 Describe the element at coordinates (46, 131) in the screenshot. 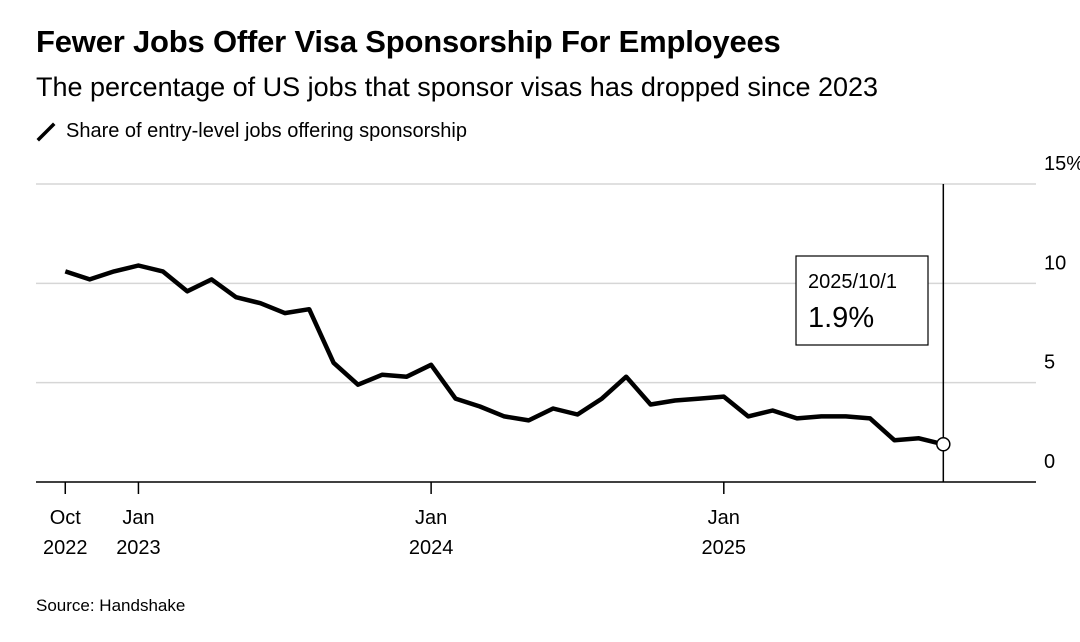

I see `legend-line-icon` at that location.